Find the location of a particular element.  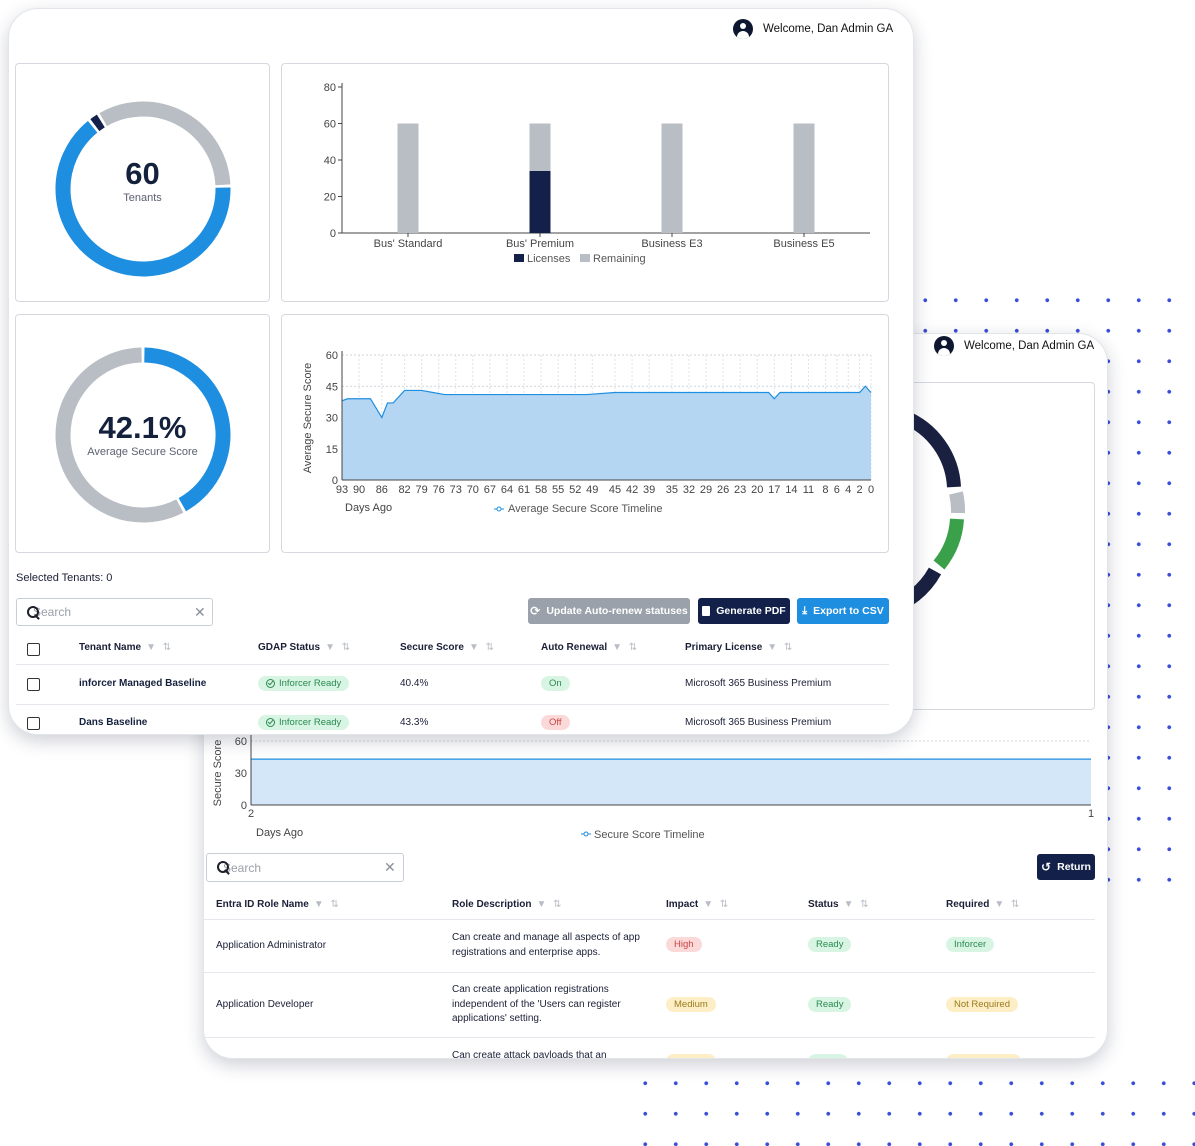

col-gdap-status: GDAP Status ▼ ⇅ is located at coordinates (305, 647).